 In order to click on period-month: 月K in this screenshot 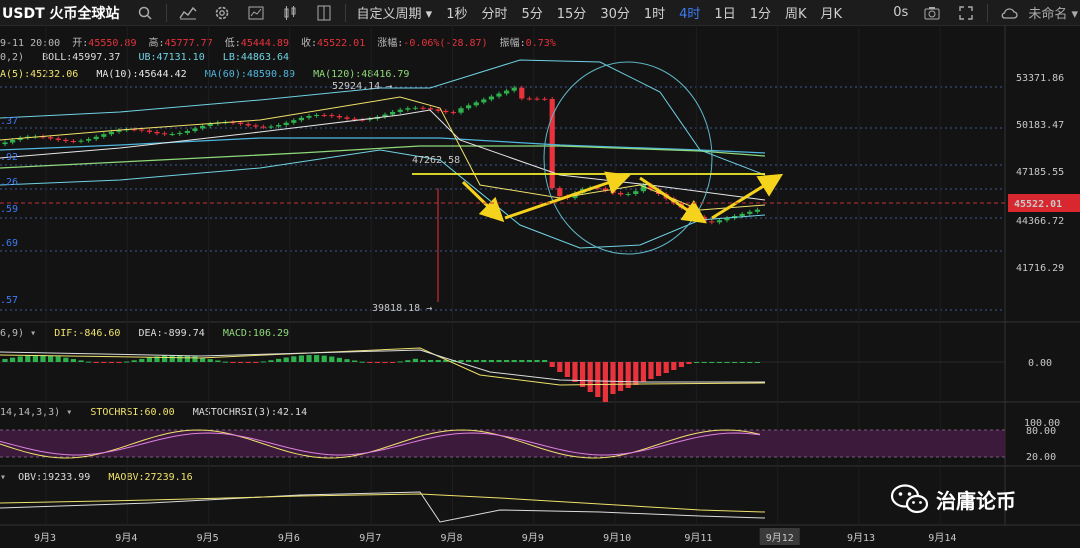, I will do `click(831, 14)`.